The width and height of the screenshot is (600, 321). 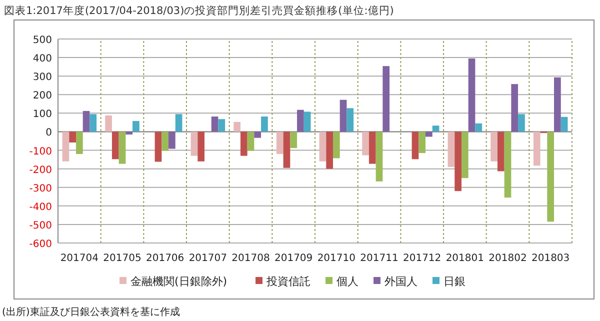 What do you see at coordinates (40, 207) in the screenshot?
I see `y-tick-label: -400` at bounding box center [40, 207].